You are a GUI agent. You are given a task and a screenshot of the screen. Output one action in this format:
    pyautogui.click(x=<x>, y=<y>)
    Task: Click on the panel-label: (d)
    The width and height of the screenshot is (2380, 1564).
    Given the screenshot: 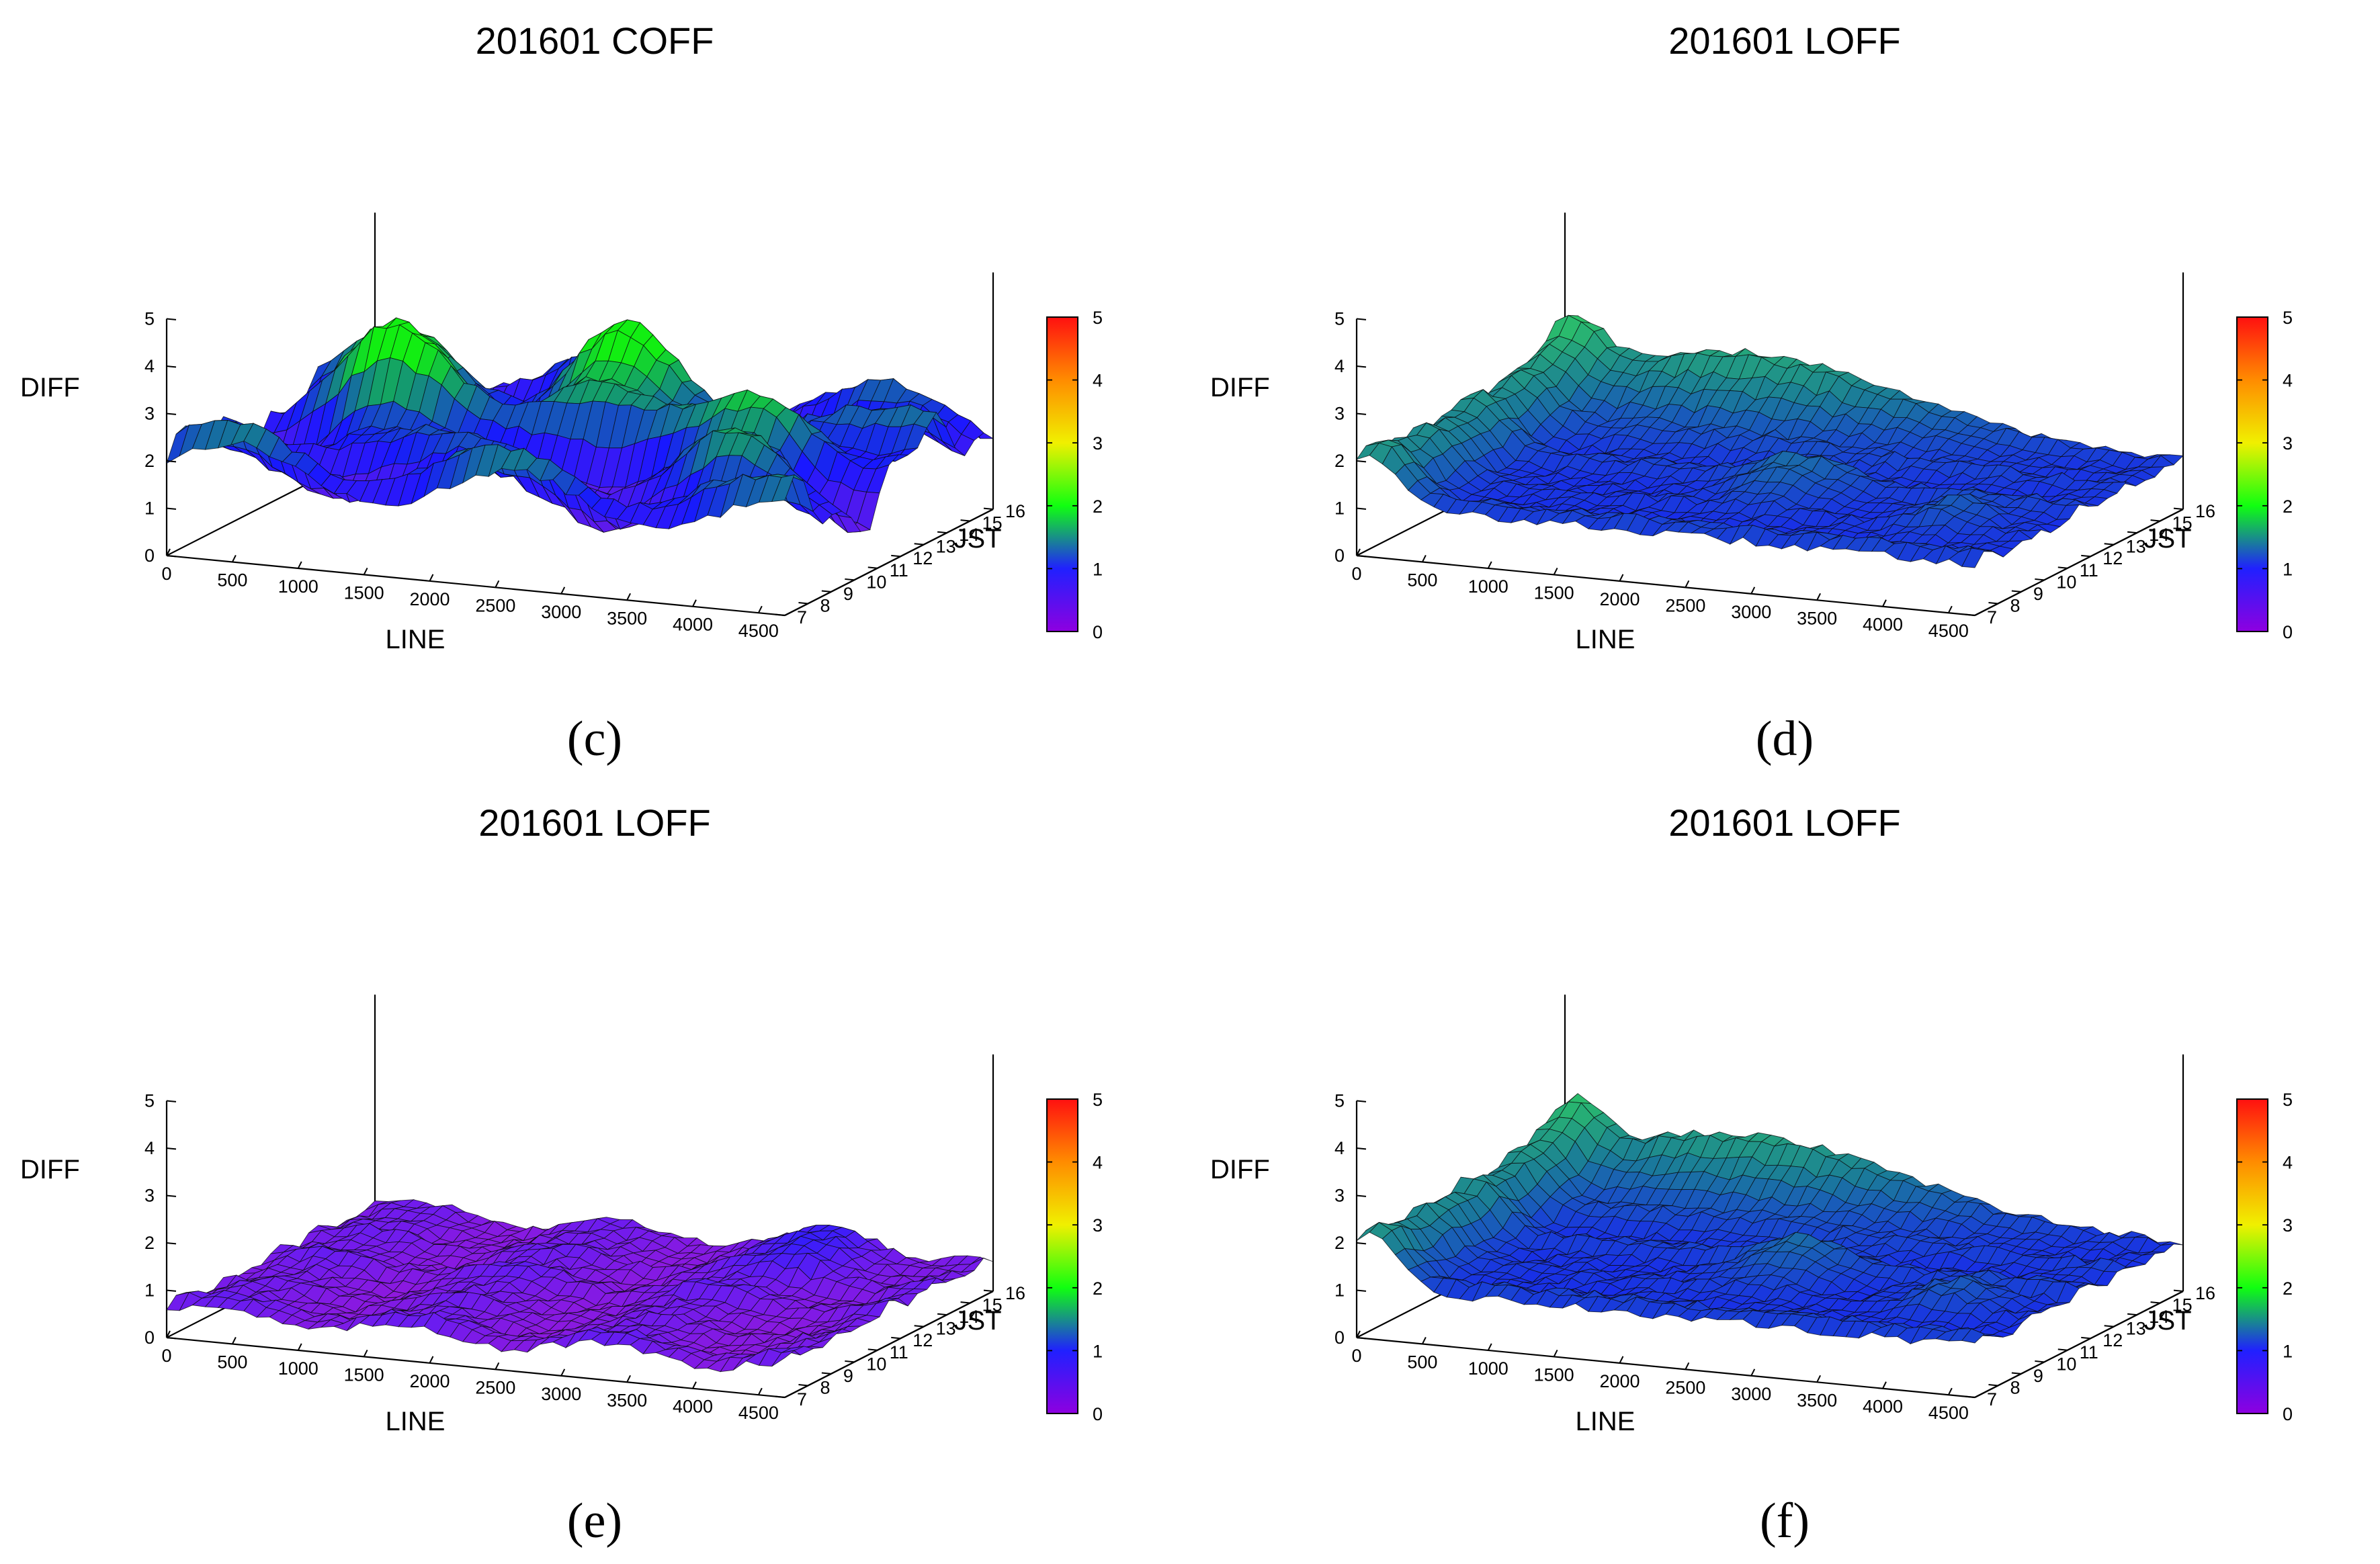 What is the action you would take?
    pyautogui.click(x=1785, y=739)
    